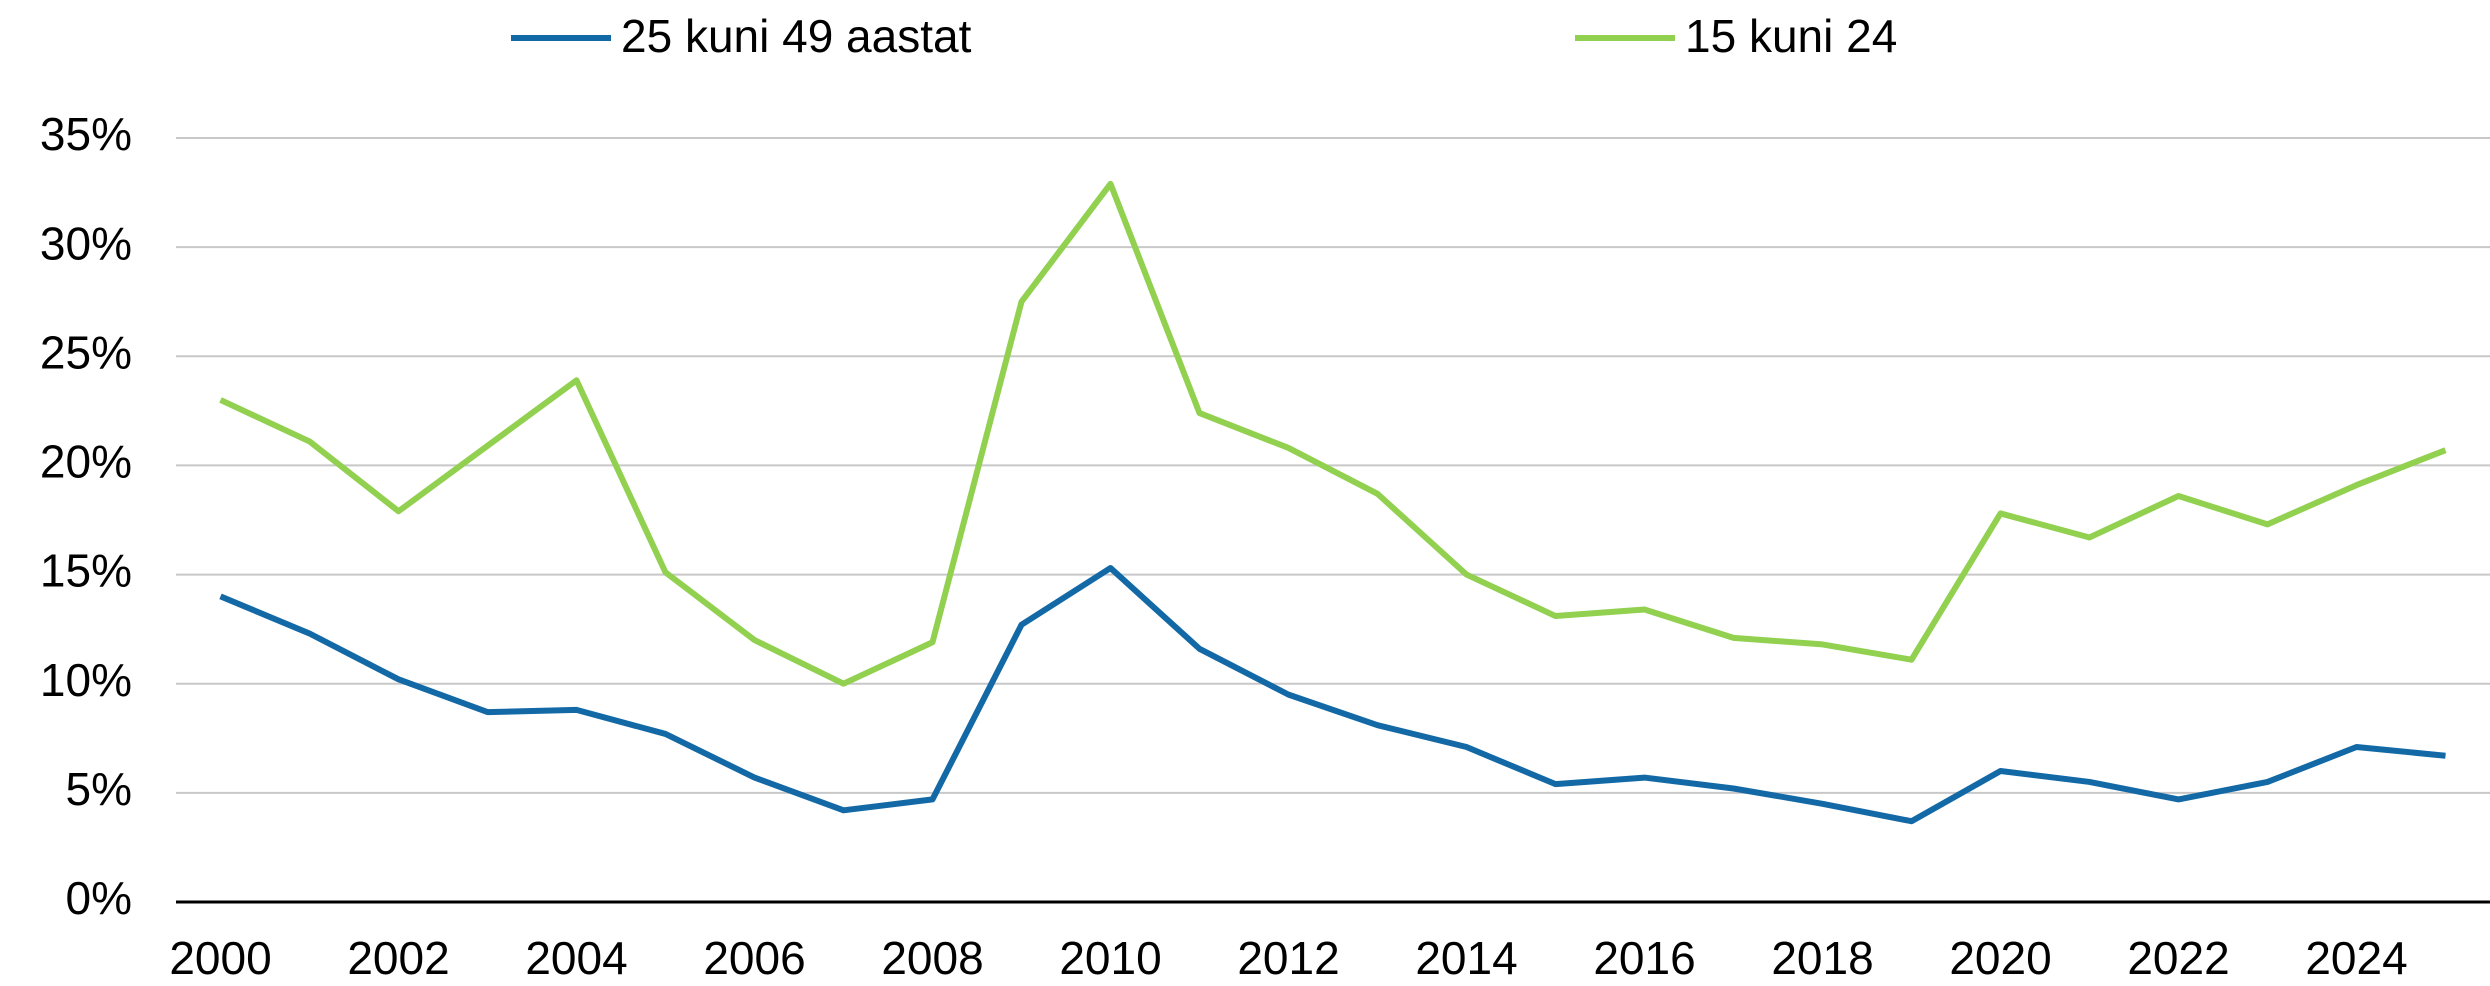  Describe the element at coordinates (86, 352) in the screenshot. I see `y-tick-label: 25%` at that location.